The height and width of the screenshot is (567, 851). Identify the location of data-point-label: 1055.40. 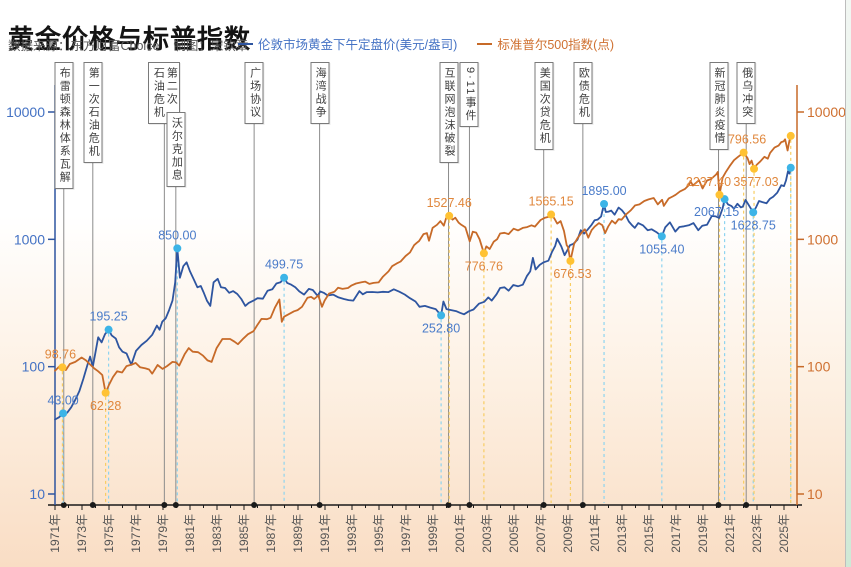
(661, 249).